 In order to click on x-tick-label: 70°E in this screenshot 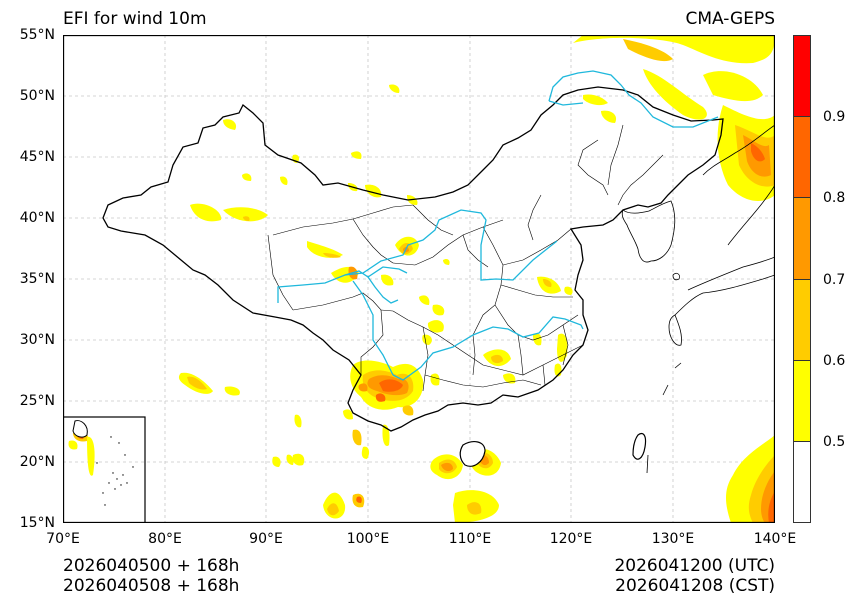, I will do `click(63, 539)`.